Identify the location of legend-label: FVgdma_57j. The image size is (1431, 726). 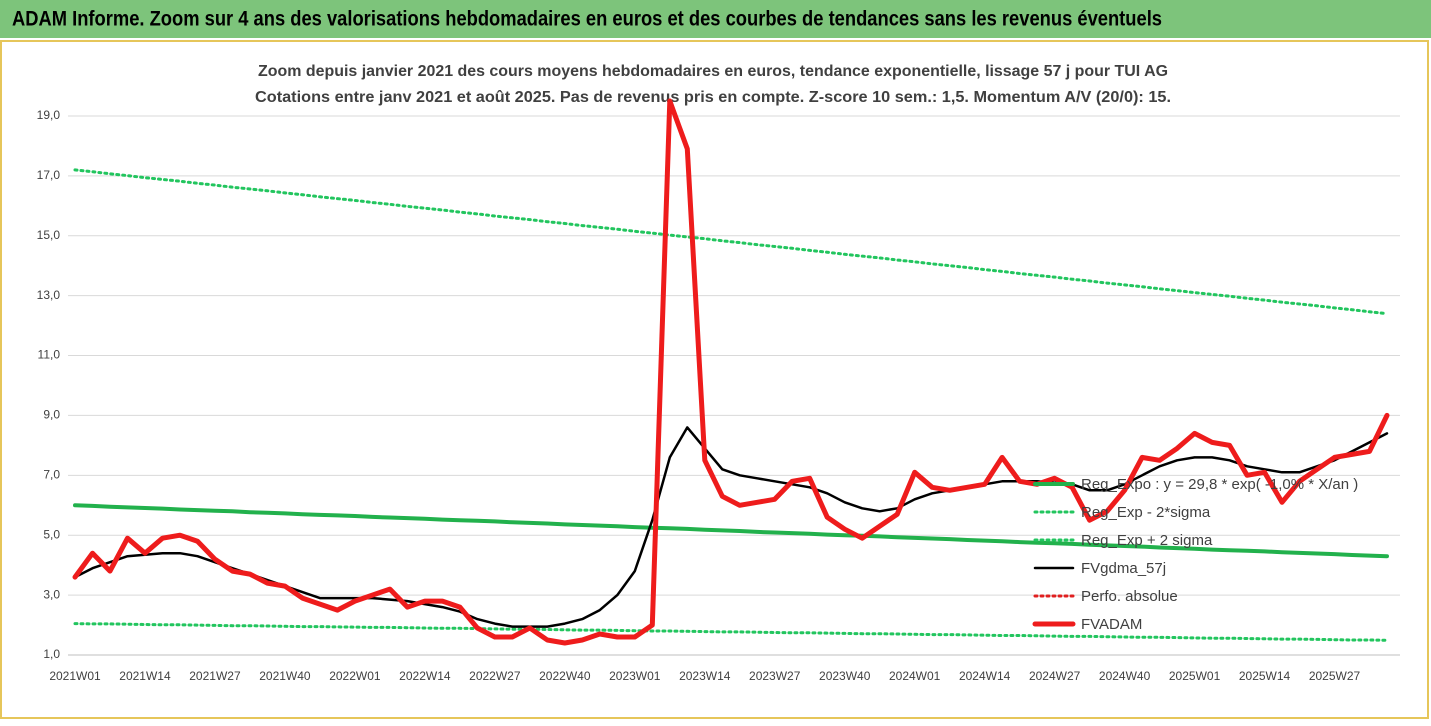
(1123, 568).